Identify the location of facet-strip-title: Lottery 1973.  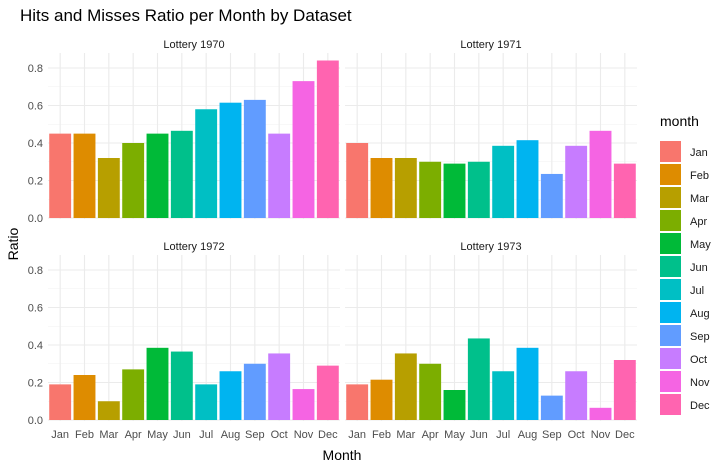
(490, 247).